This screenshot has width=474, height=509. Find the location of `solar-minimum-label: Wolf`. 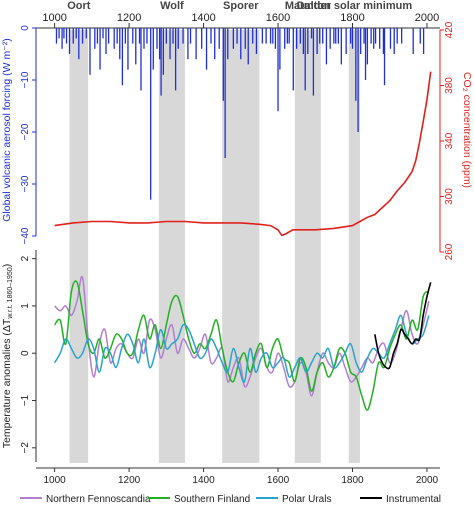

solar-minimum-label: Wolf is located at coordinates (172, 6).